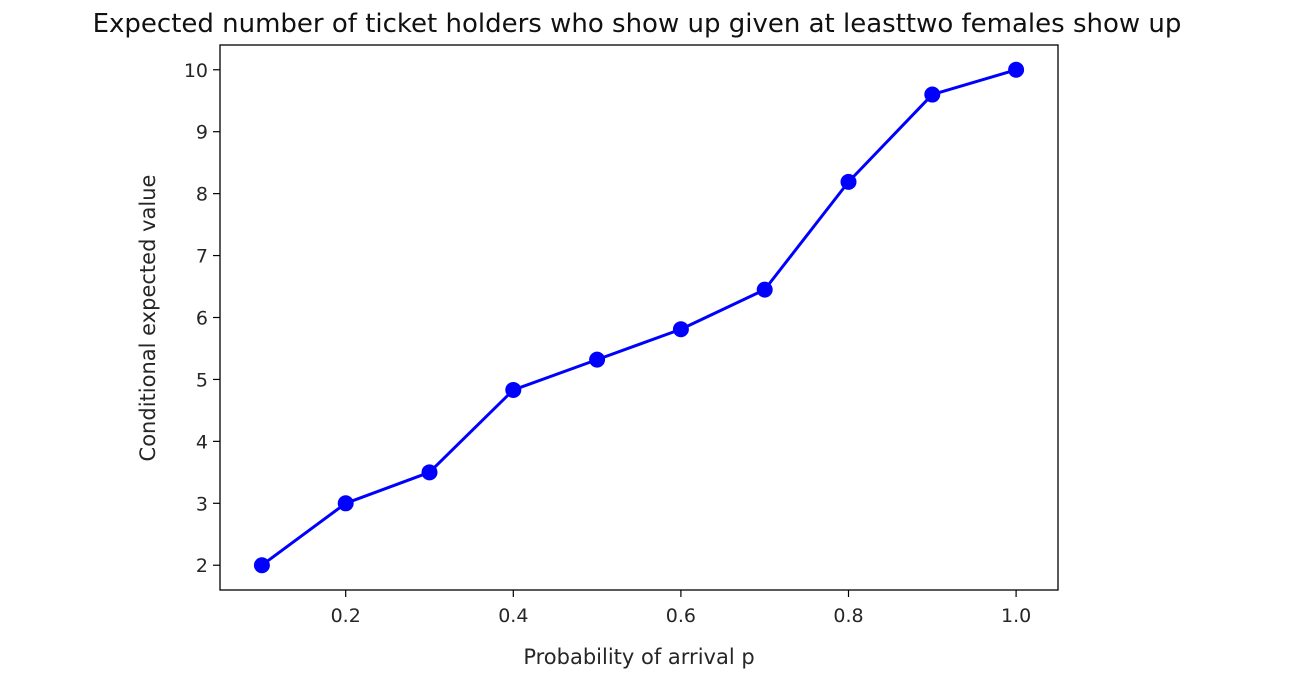 This screenshot has width=1298, height=679. I want to click on y-tick-label: 2, so click(202, 566).